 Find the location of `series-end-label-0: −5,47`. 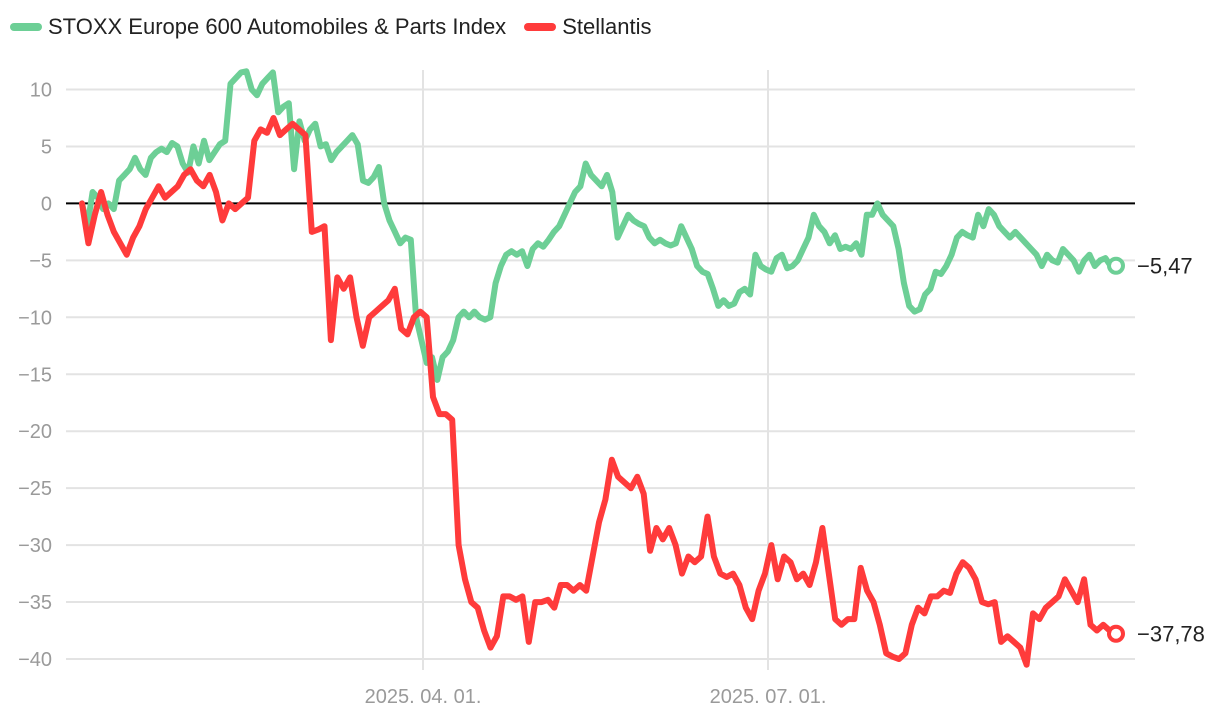

series-end-label-0: −5,47 is located at coordinates (1165, 266).